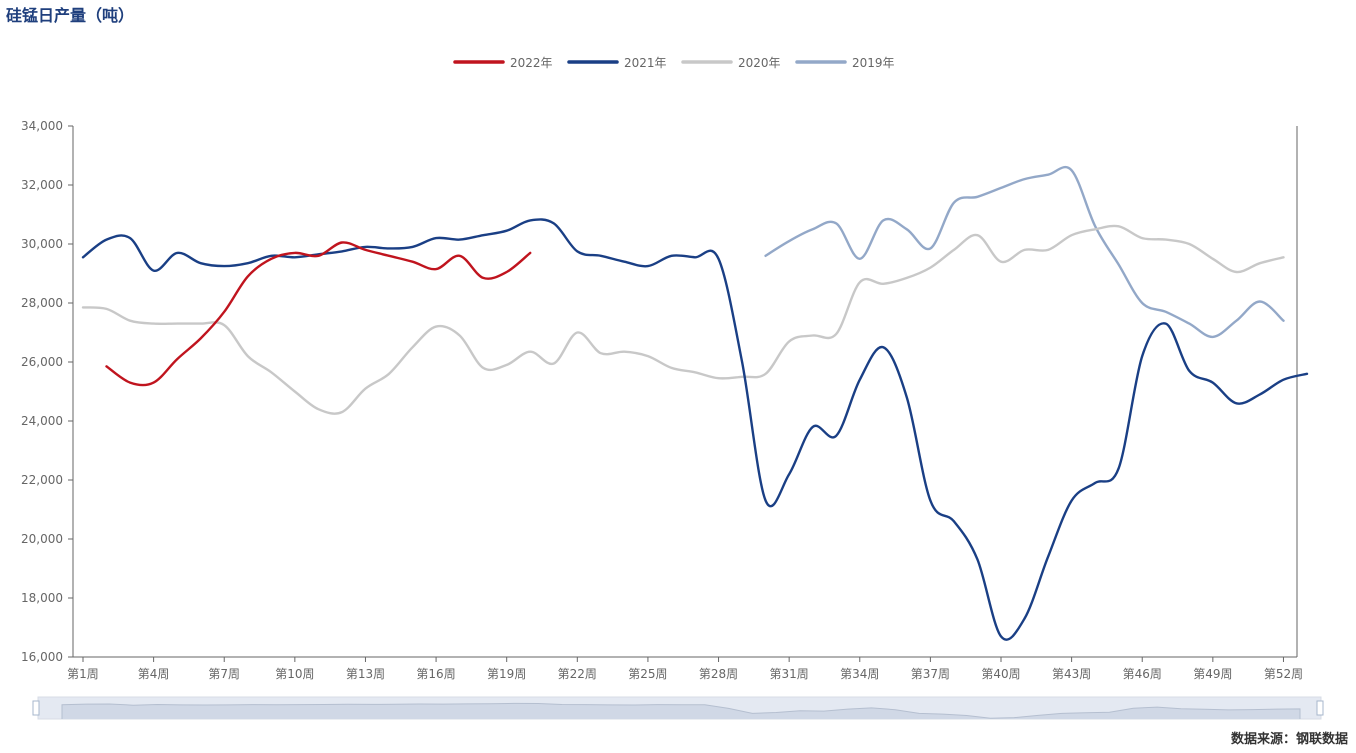 The width and height of the screenshot is (1356, 753). What do you see at coordinates (759, 63) in the screenshot?
I see `legend-label: 2020年` at bounding box center [759, 63].